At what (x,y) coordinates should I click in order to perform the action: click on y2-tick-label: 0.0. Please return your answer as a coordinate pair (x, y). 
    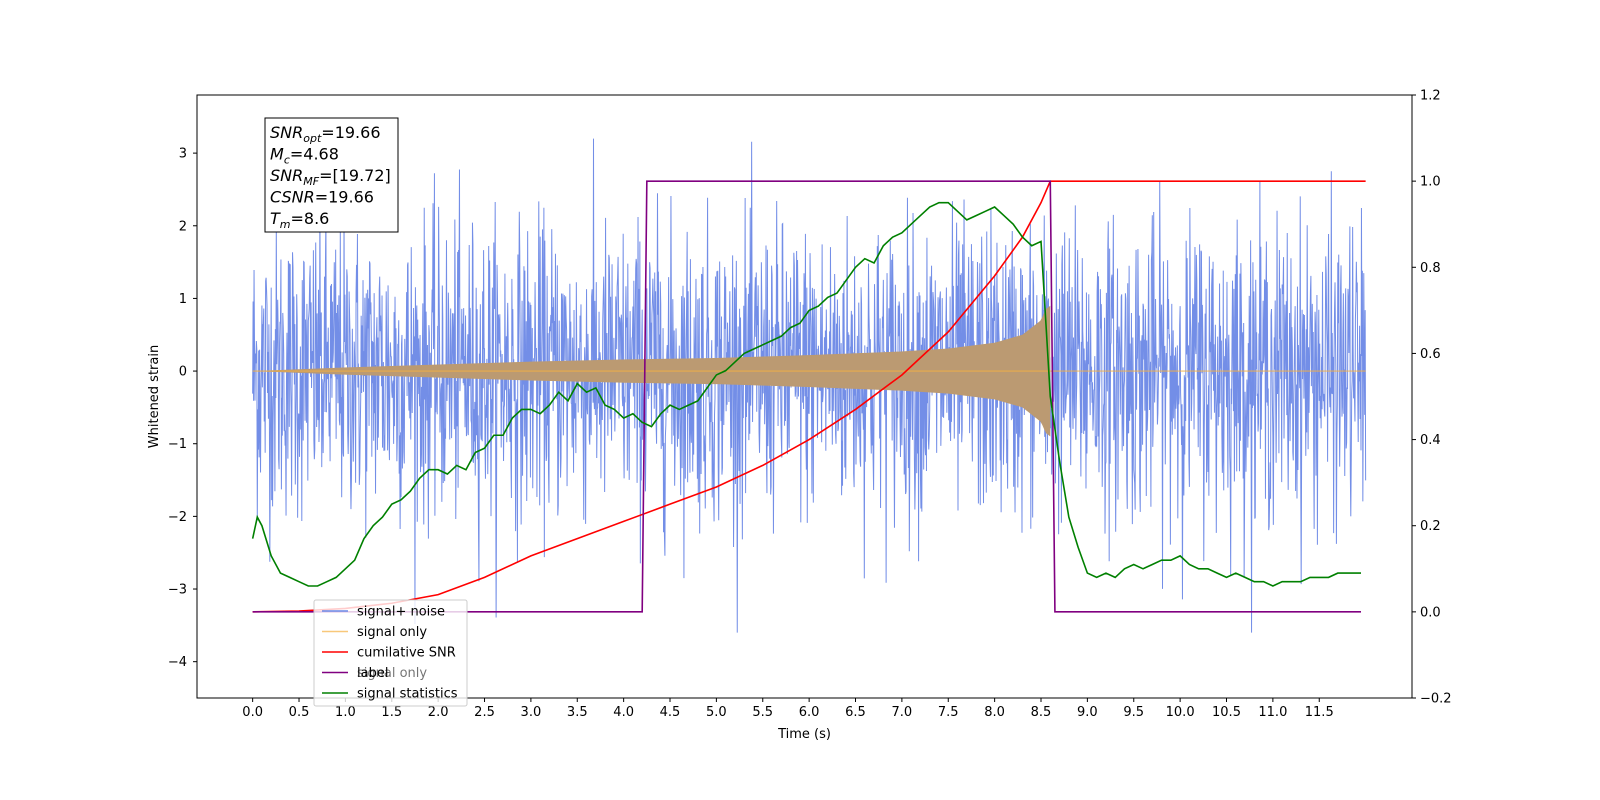
    Looking at the image, I should click on (1430, 612).